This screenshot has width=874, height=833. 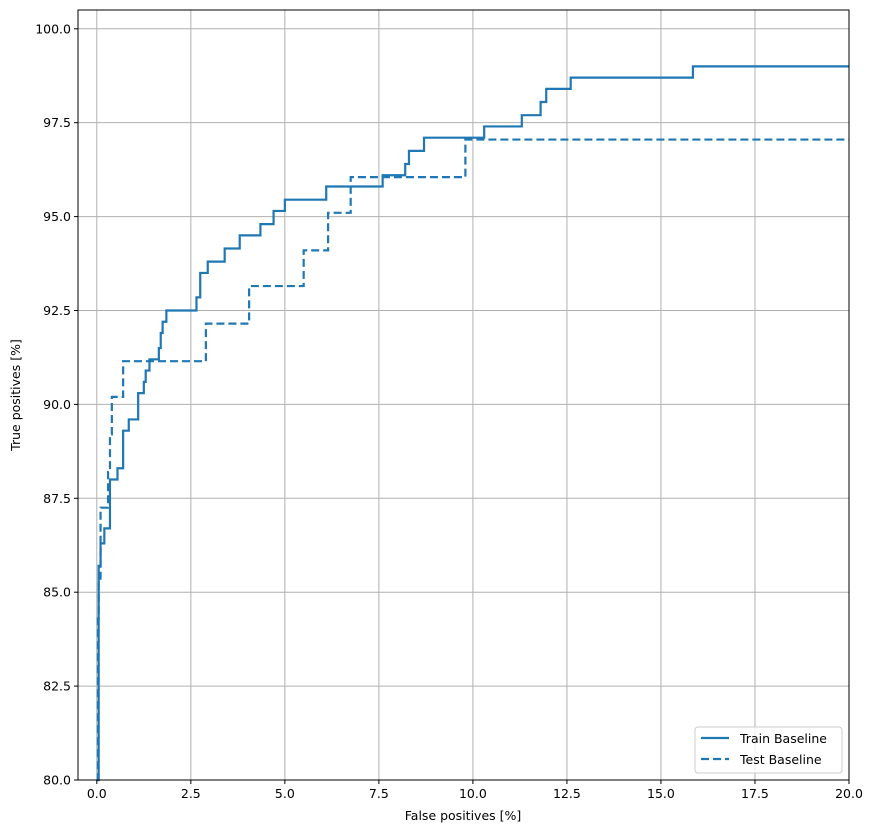 What do you see at coordinates (191, 793) in the screenshot?
I see `x-tick-label: 2.5` at bounding box center [191, 793].